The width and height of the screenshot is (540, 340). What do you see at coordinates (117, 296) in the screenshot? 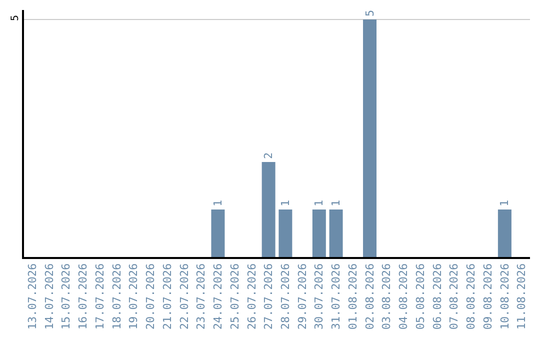
I see `x-tick-label: 18.07.2026` at bounding box center [117, 296].